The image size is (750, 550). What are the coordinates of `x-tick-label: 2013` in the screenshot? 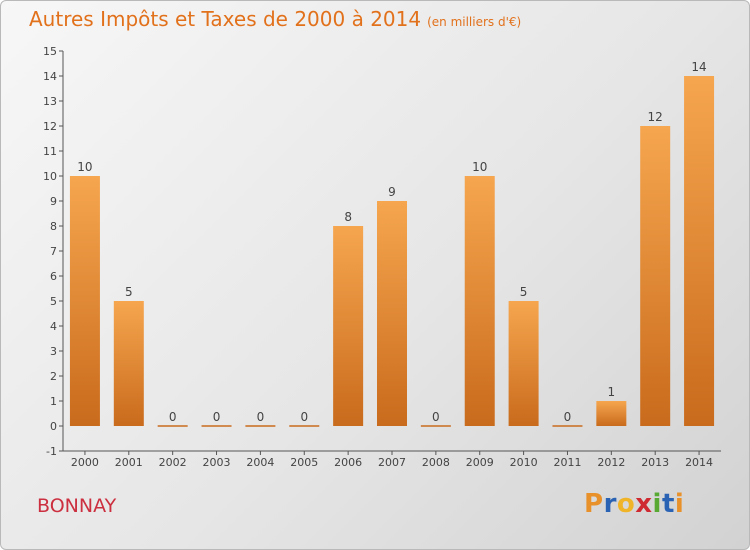 It's located at (655, 462).